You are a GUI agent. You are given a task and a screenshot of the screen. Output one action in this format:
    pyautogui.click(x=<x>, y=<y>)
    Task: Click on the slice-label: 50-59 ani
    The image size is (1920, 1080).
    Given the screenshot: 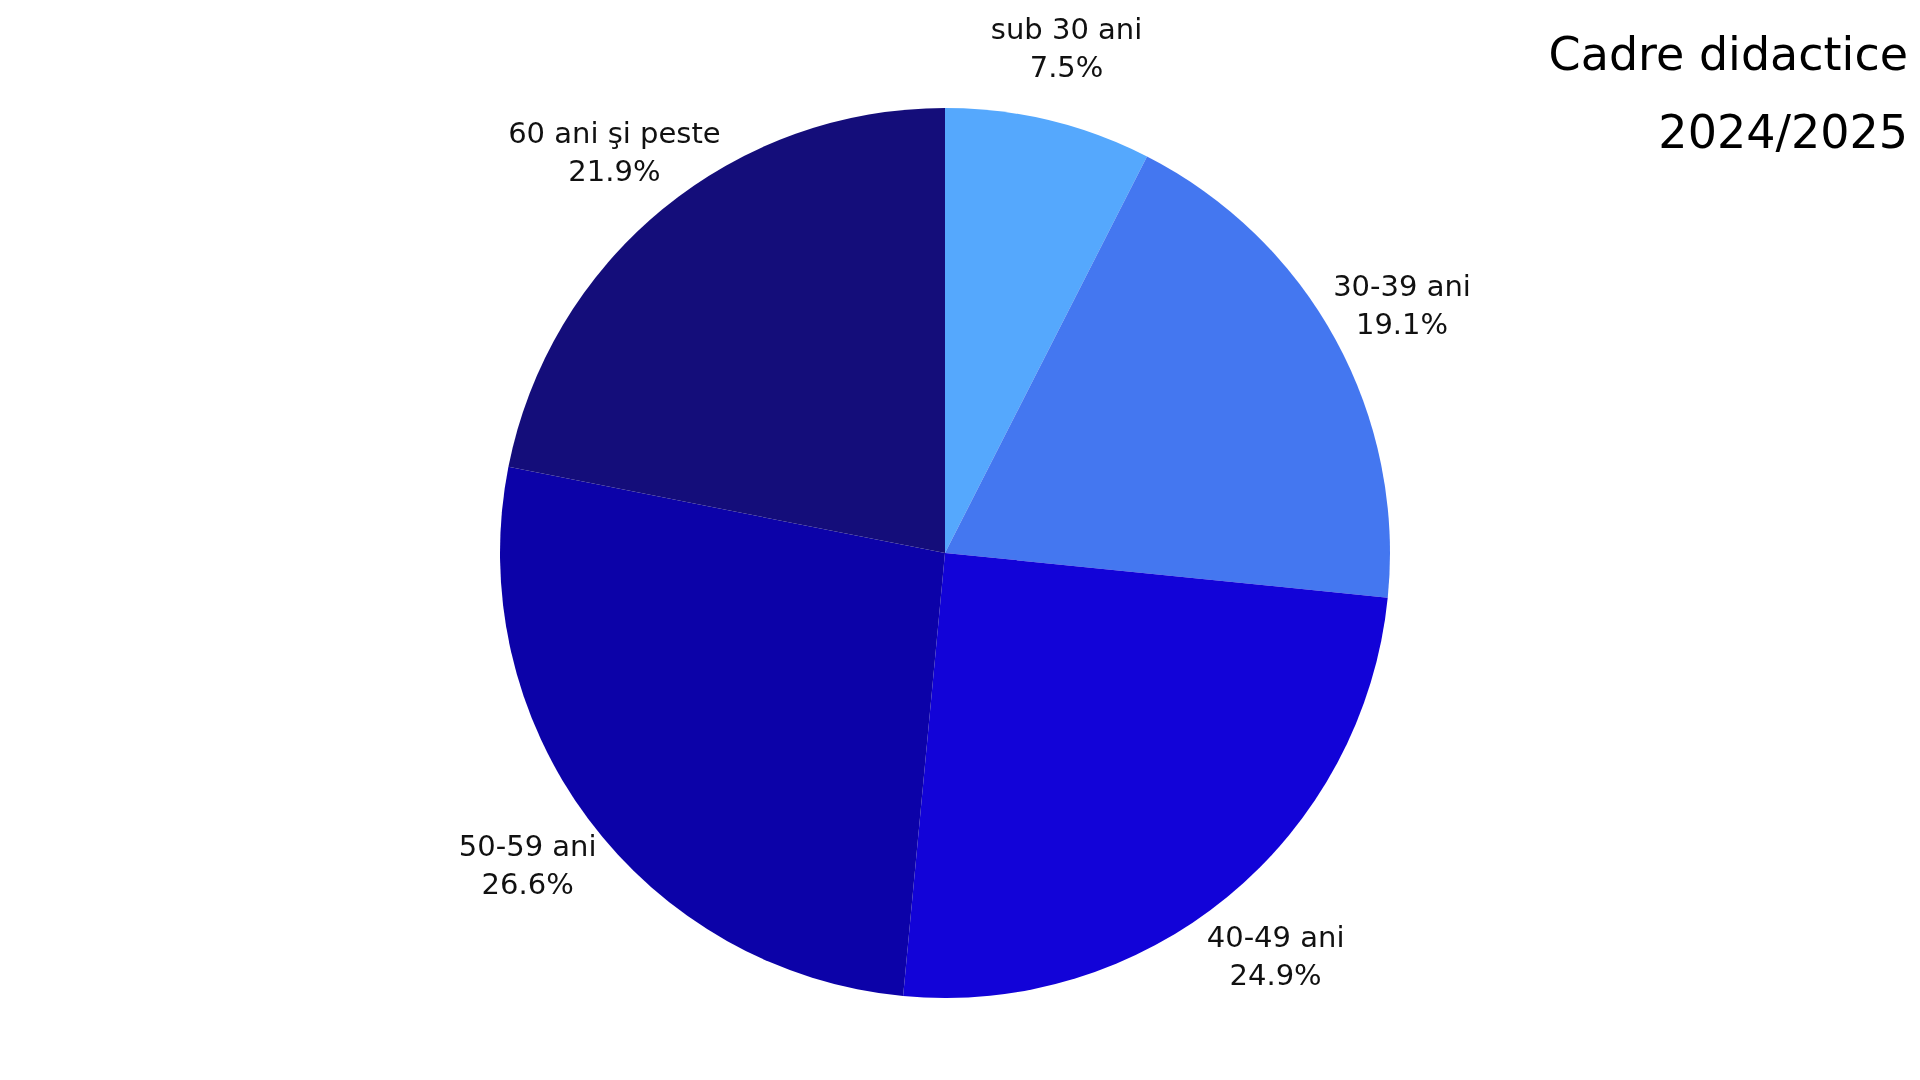 What is the action you would take?
    pyautogui.click(x=527, y=846)
    